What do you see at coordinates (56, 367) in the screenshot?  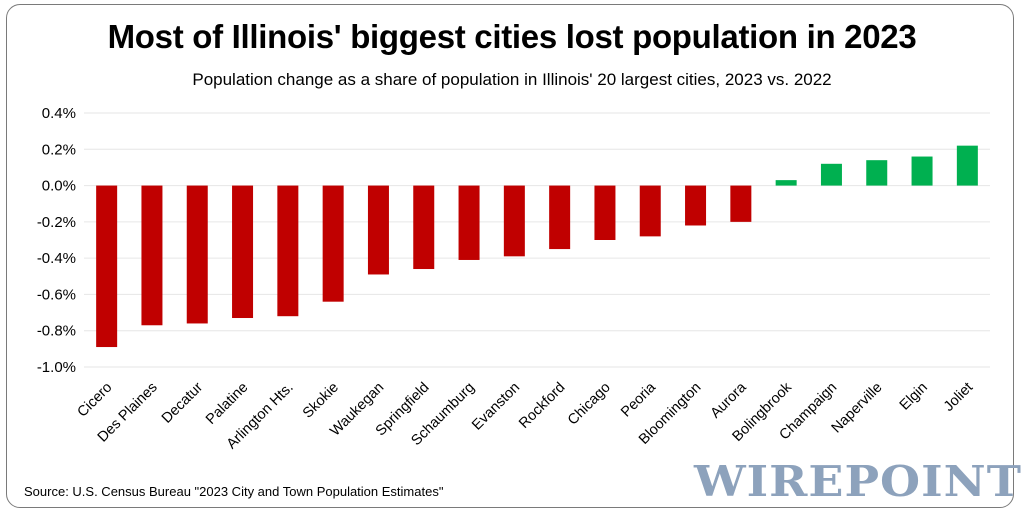 I see `y-tick-label: -1.0%` at bounding box center [56, 367].